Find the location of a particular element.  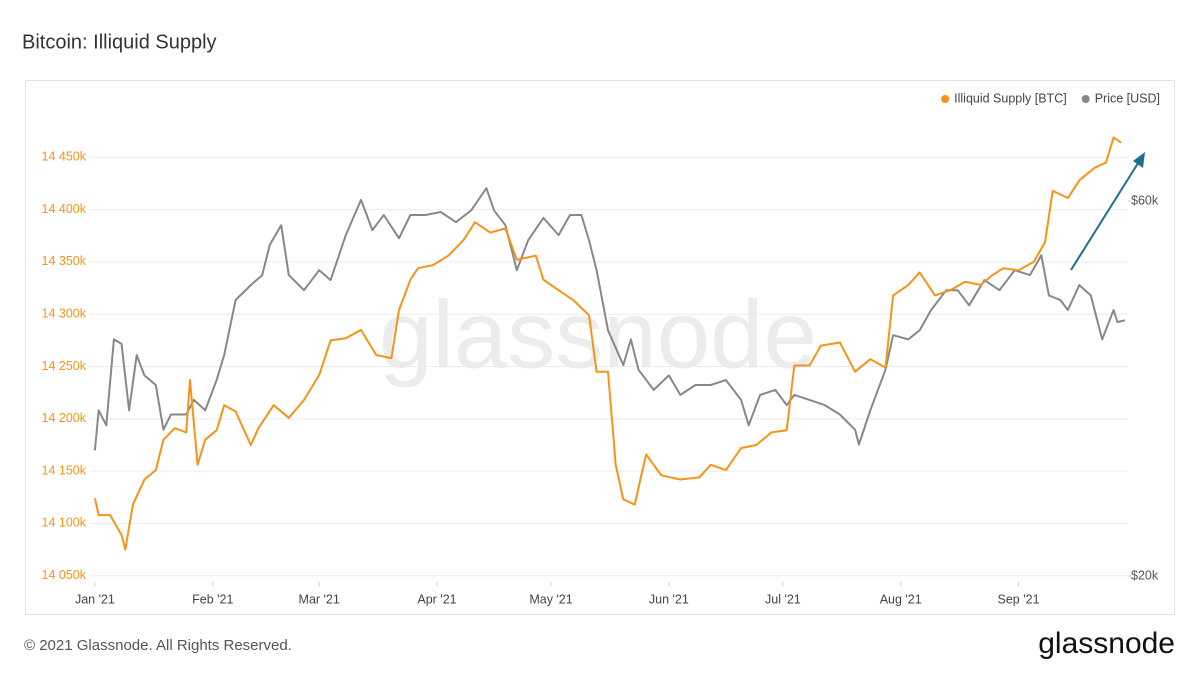

watermark: glassnode is located at coordinates (598, 334).